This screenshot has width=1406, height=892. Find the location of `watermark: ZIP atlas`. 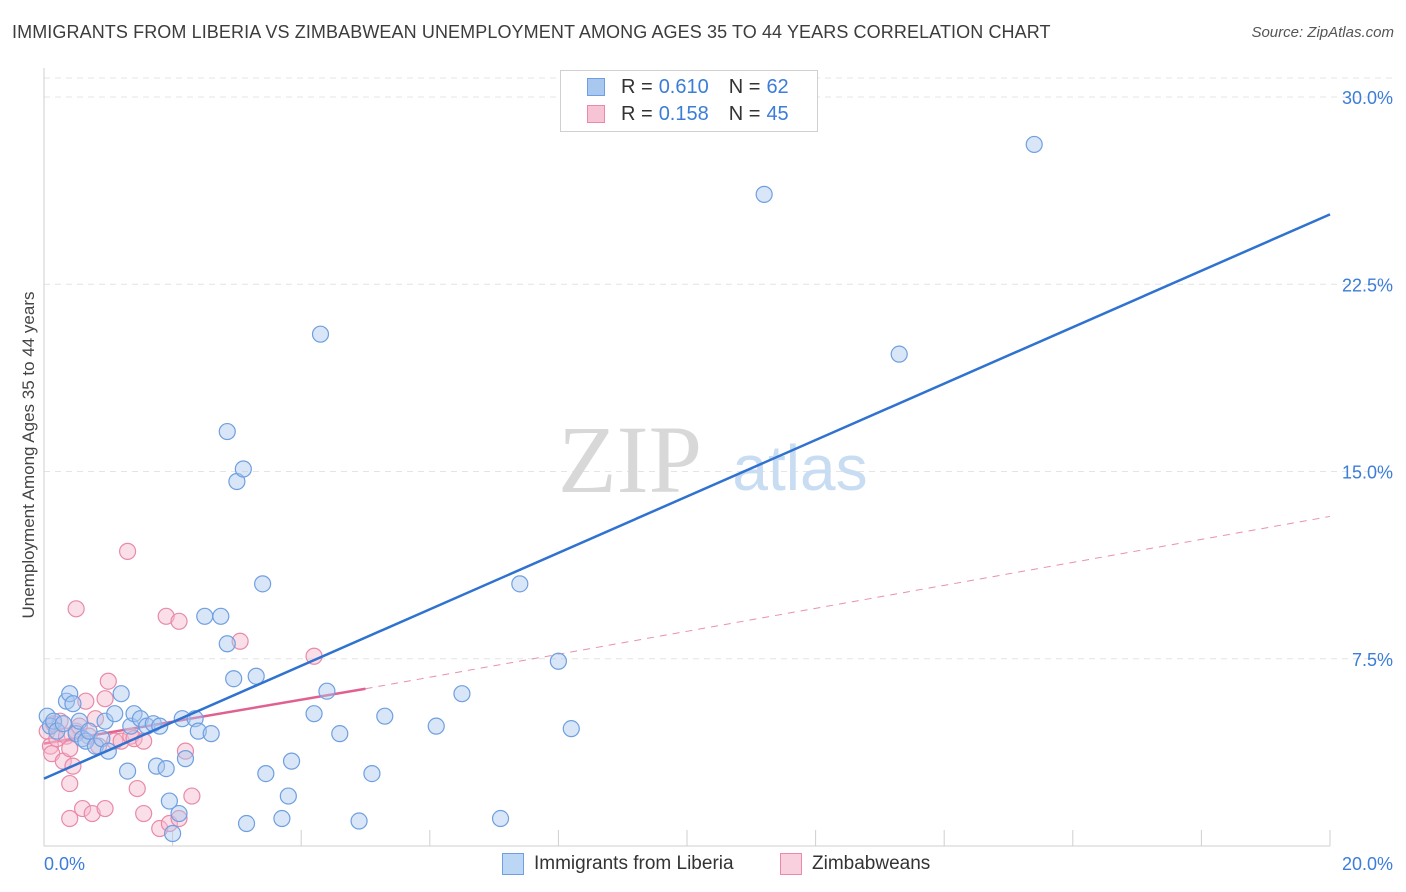

watermark: ZIP atlas is located at coordinates (713, 459).